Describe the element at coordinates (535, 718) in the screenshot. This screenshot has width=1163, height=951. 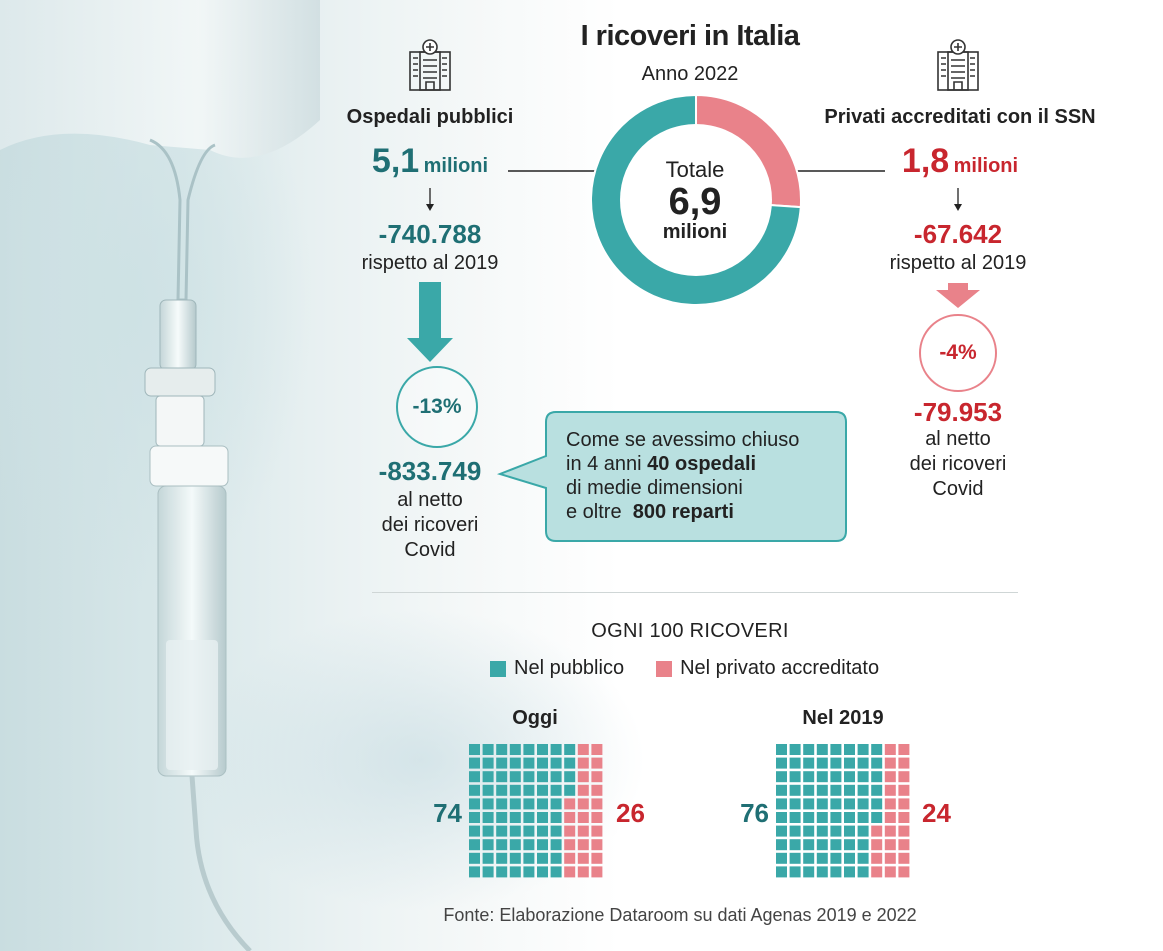
I see `waffle-label-oggi: Oggi` at that location.